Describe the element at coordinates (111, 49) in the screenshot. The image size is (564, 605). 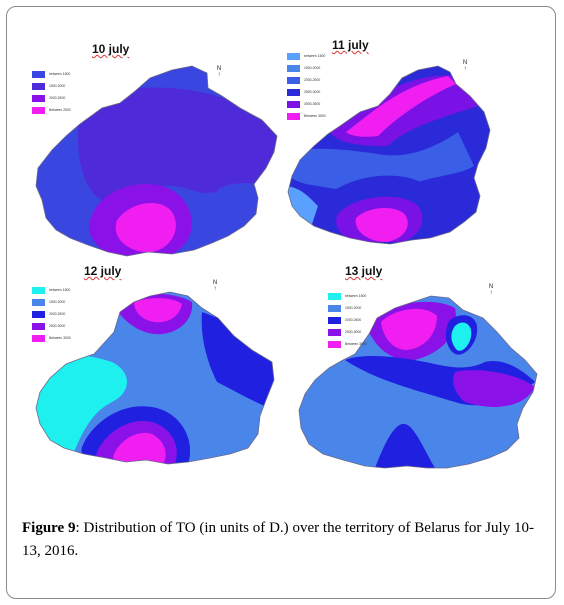
I see `panel-title: 10 july` at that location.